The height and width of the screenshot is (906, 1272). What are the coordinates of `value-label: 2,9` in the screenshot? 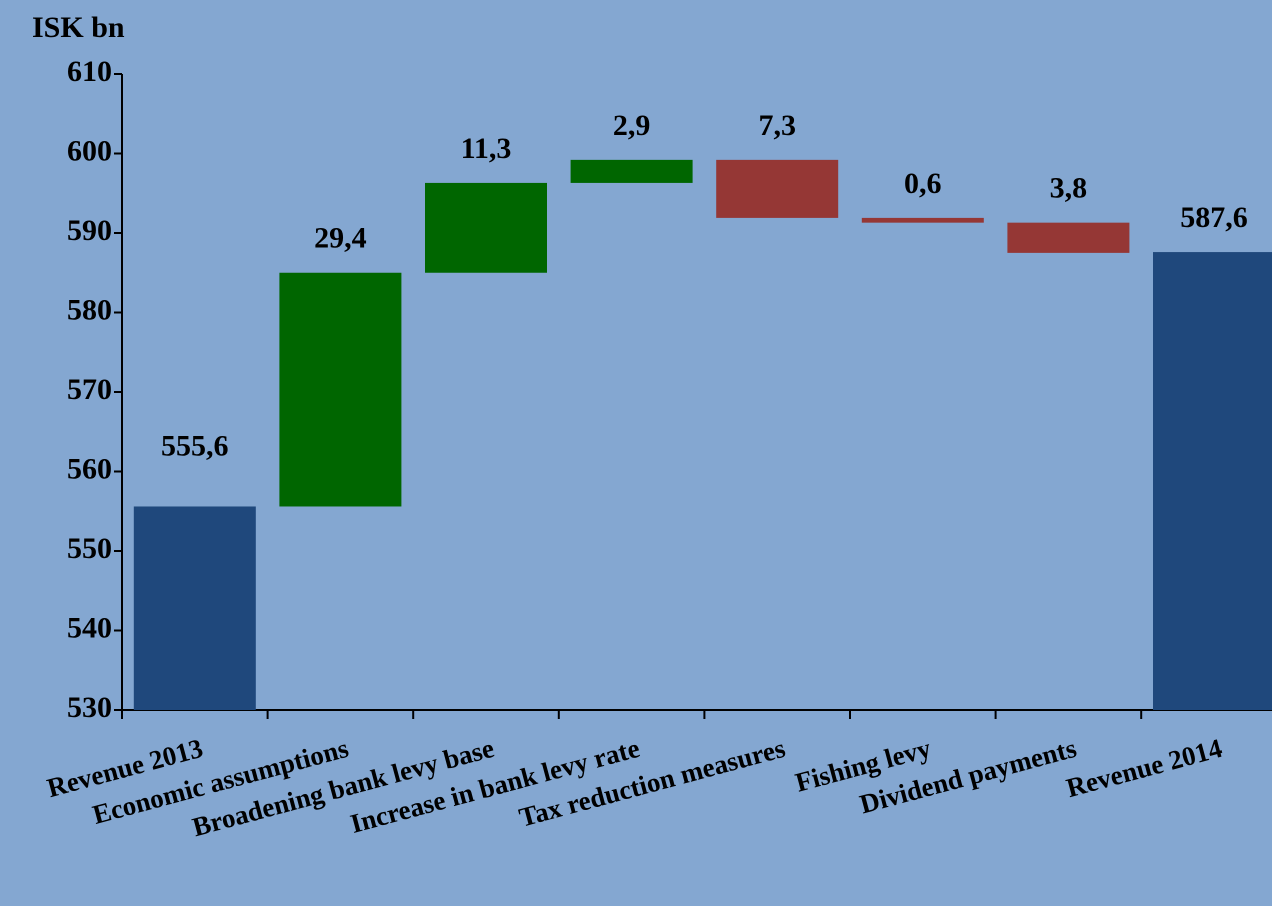 It's located at (632, 125).